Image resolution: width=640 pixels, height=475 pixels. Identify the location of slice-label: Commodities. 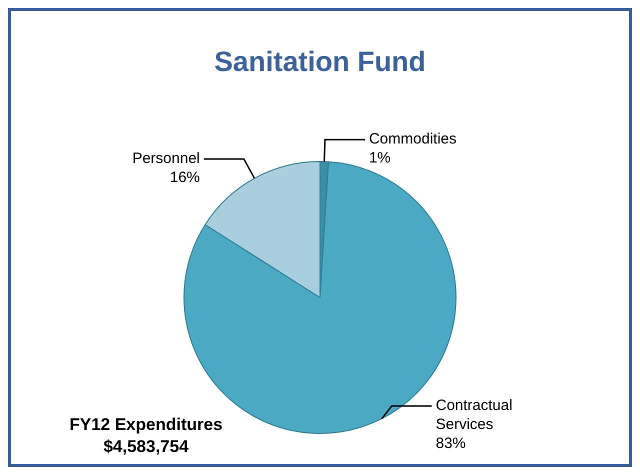
(412, 139).